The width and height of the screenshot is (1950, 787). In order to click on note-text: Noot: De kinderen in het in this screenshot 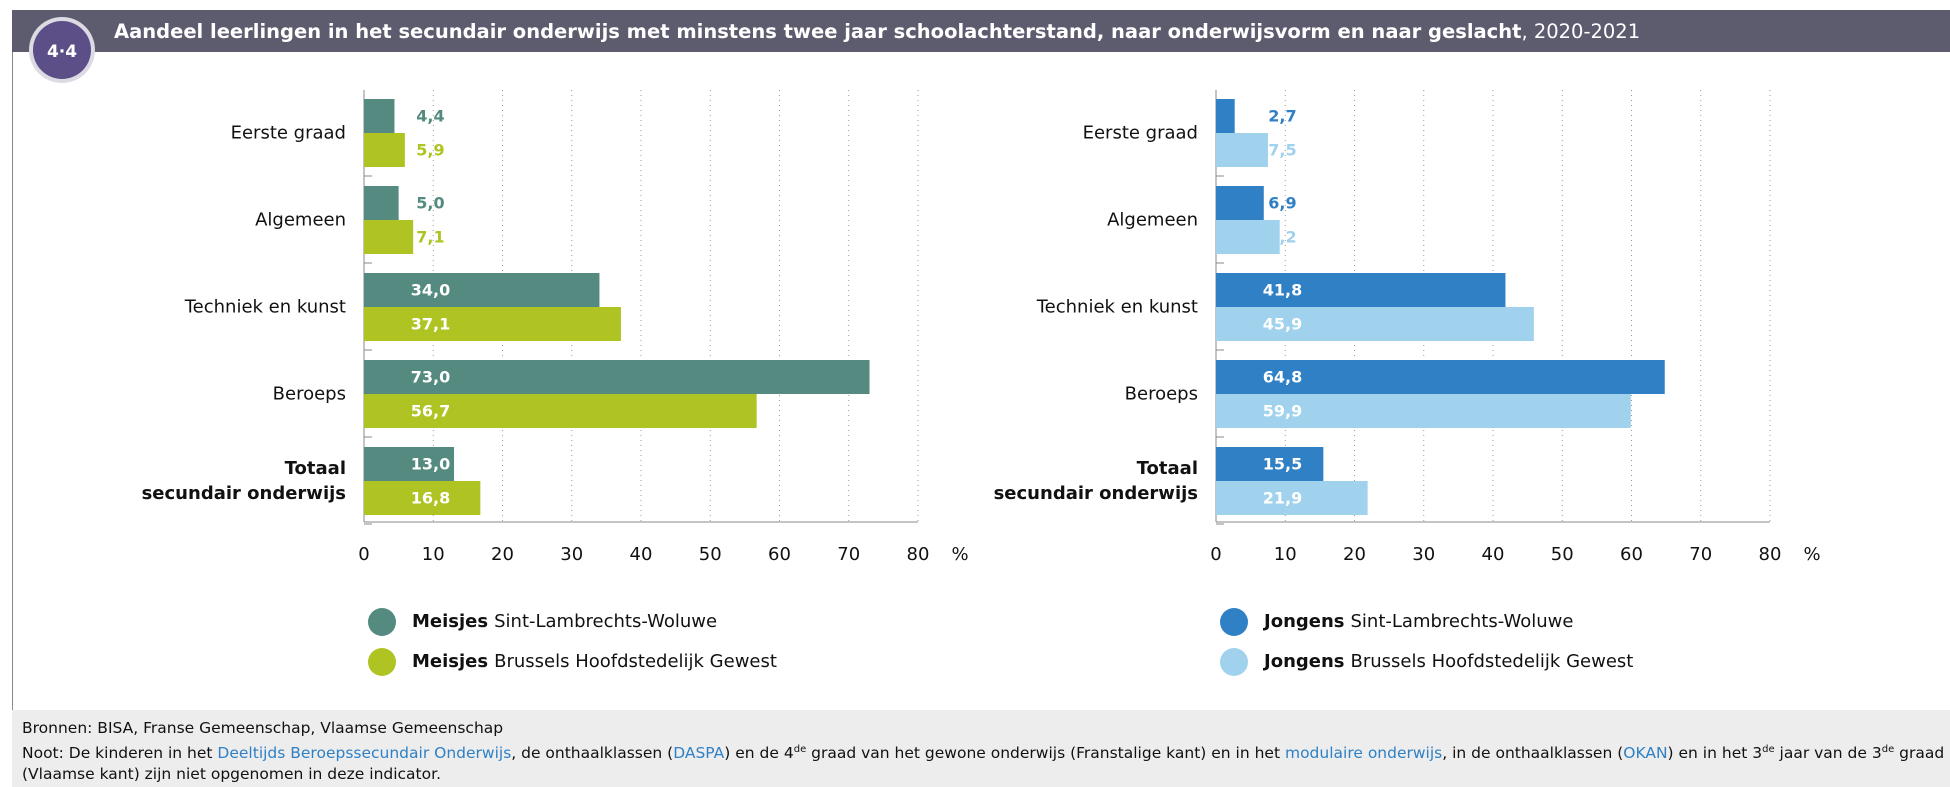, I will do `click(120, 753)`.